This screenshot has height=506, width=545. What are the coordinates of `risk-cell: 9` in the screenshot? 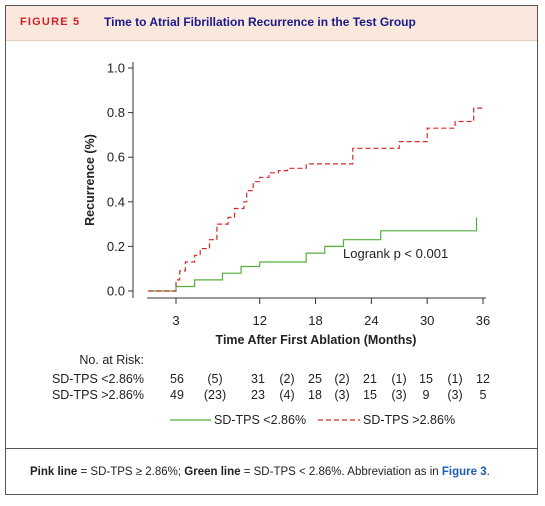 It's located at (426, 395).